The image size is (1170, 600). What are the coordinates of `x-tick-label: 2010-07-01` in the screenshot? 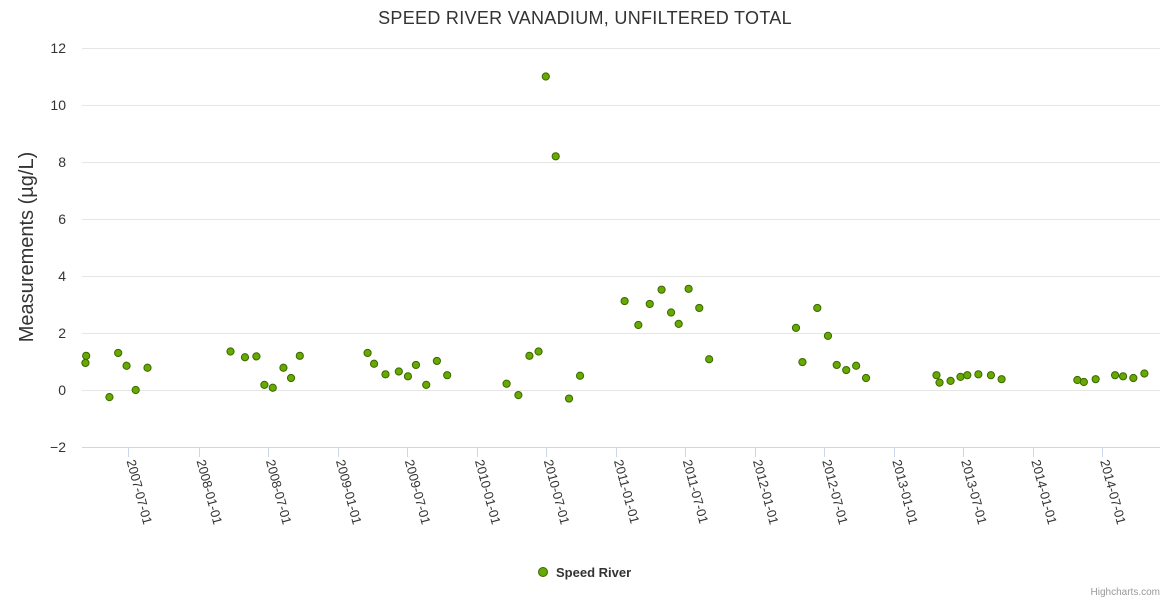 It's located at (557, 492).